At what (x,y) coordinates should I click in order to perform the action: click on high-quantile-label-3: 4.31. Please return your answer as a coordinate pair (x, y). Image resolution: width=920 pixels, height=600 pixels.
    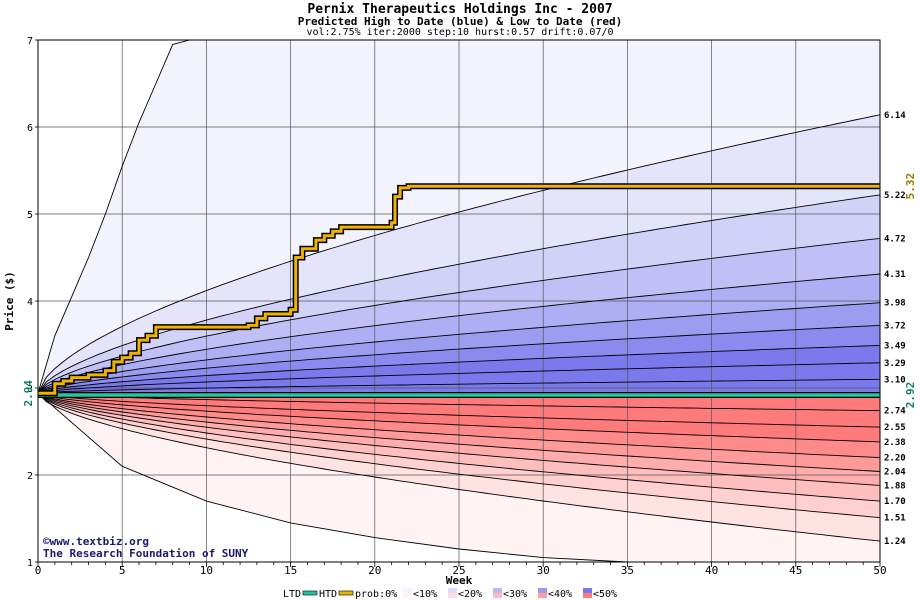
    Looking at the image, I should click on (895, 275).